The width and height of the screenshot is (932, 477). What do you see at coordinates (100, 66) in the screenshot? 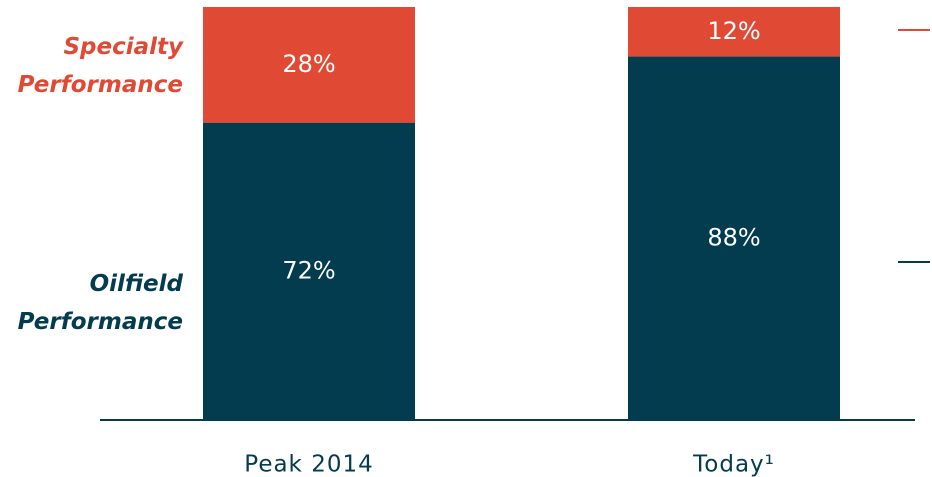
I see `legend-label: Specialty Performance` at bounding box center [100, 66].